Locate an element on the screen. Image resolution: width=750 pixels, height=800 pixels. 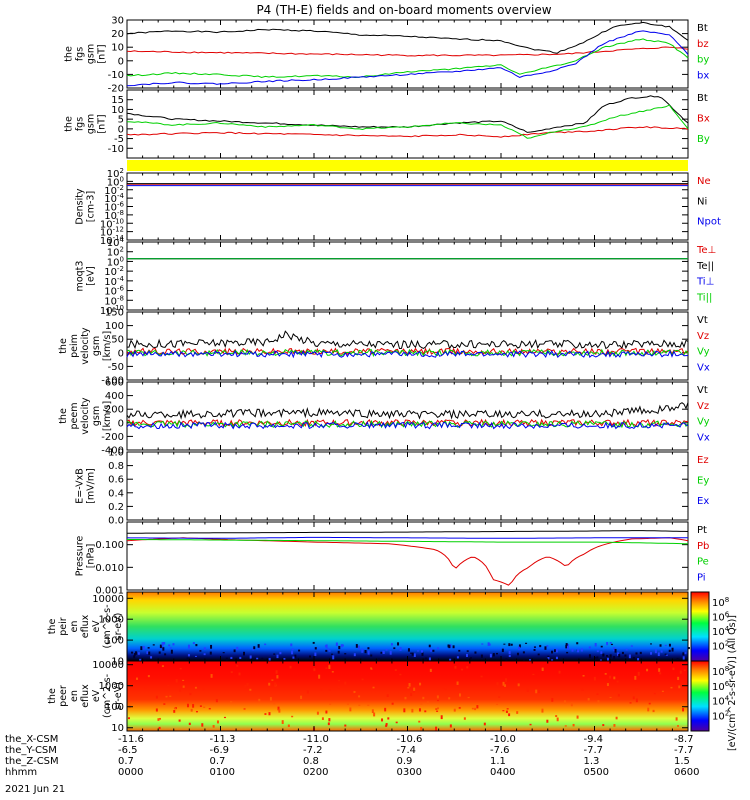
legend-entry: Pt is located at coordinates (702, 530).